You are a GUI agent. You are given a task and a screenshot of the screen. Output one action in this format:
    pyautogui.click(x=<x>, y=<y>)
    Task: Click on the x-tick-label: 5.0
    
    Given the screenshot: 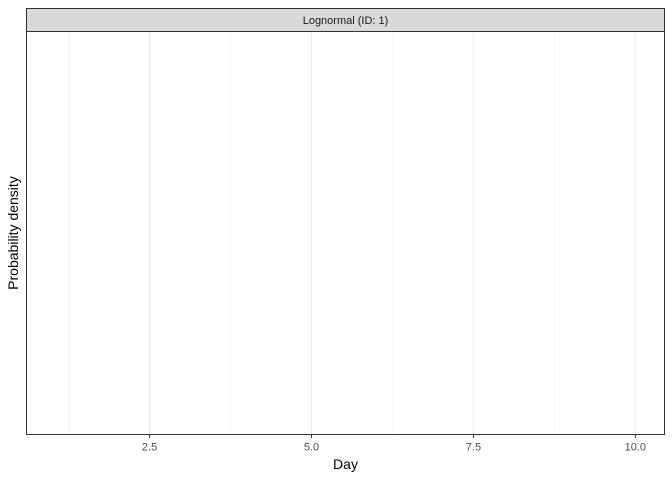 What is the action you would take?
    pyautogui.click(x=311, y=448)
    